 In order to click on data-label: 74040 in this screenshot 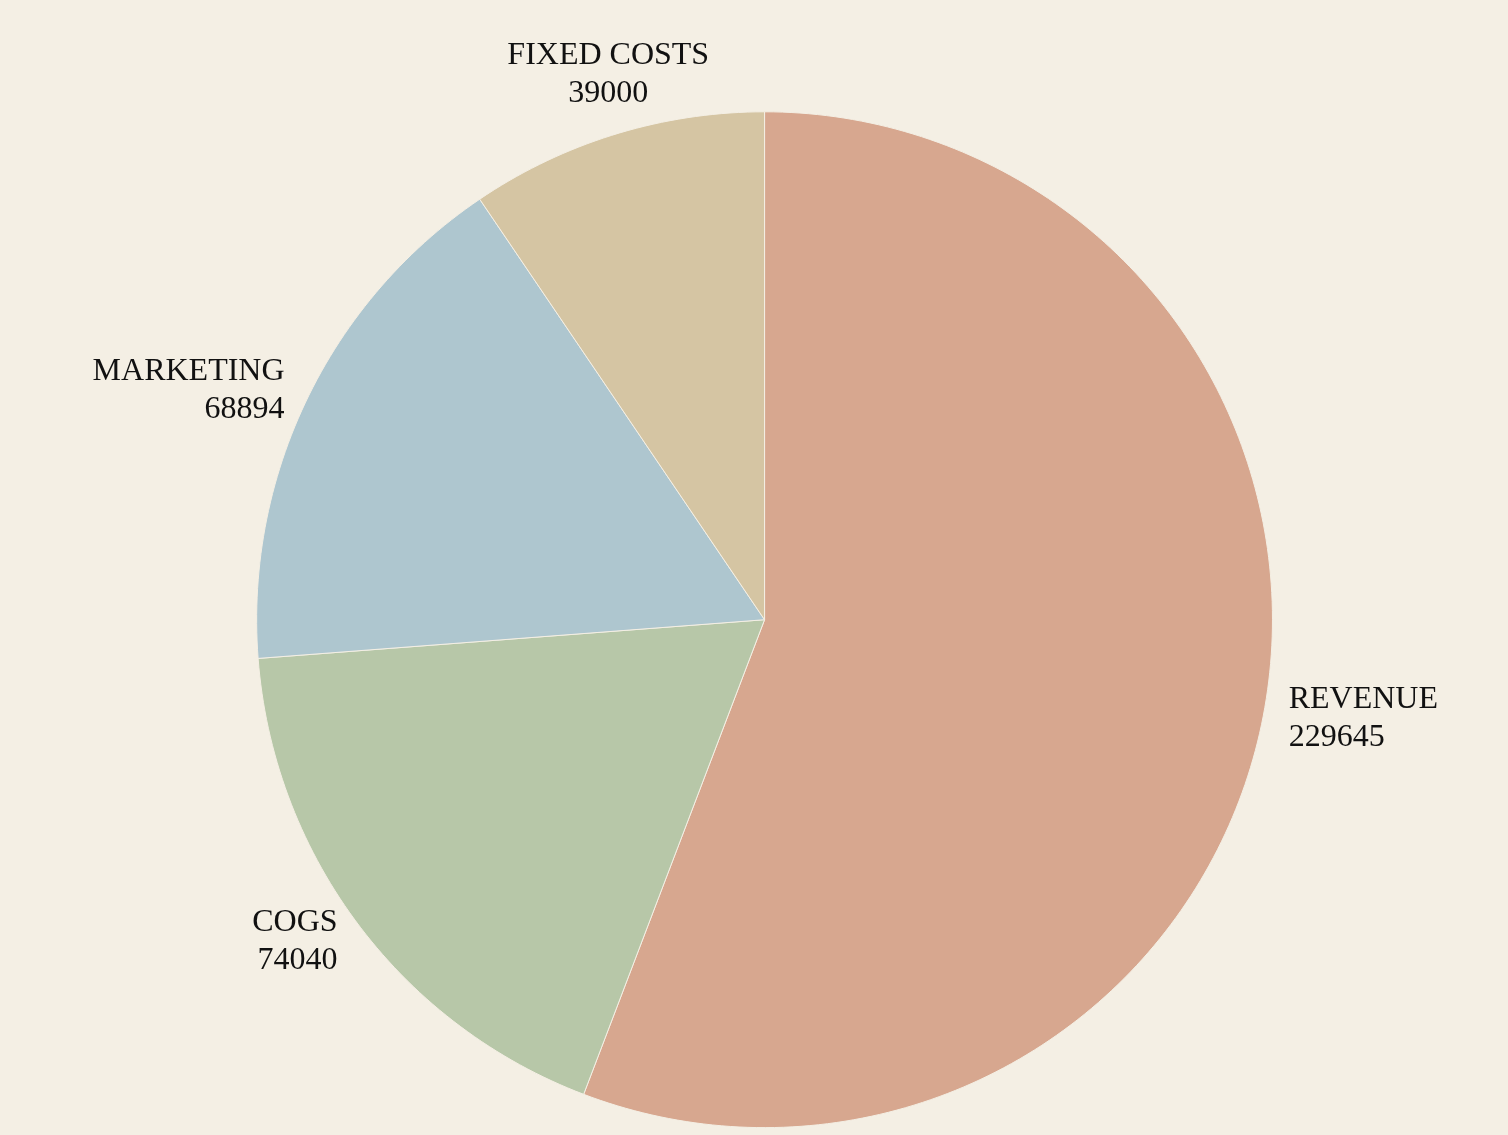, I will do `click(297, 957)`.